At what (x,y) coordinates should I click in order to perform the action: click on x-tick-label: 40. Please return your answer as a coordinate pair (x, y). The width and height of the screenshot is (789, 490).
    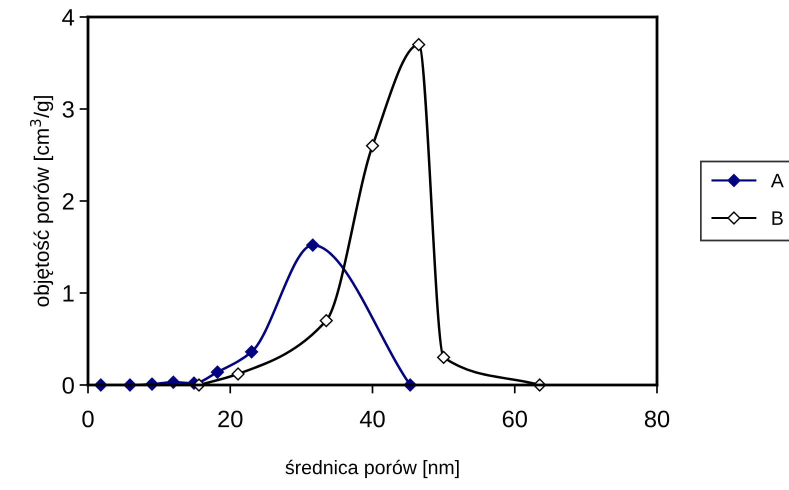
    Looking at the image, I should click on (372, 419).